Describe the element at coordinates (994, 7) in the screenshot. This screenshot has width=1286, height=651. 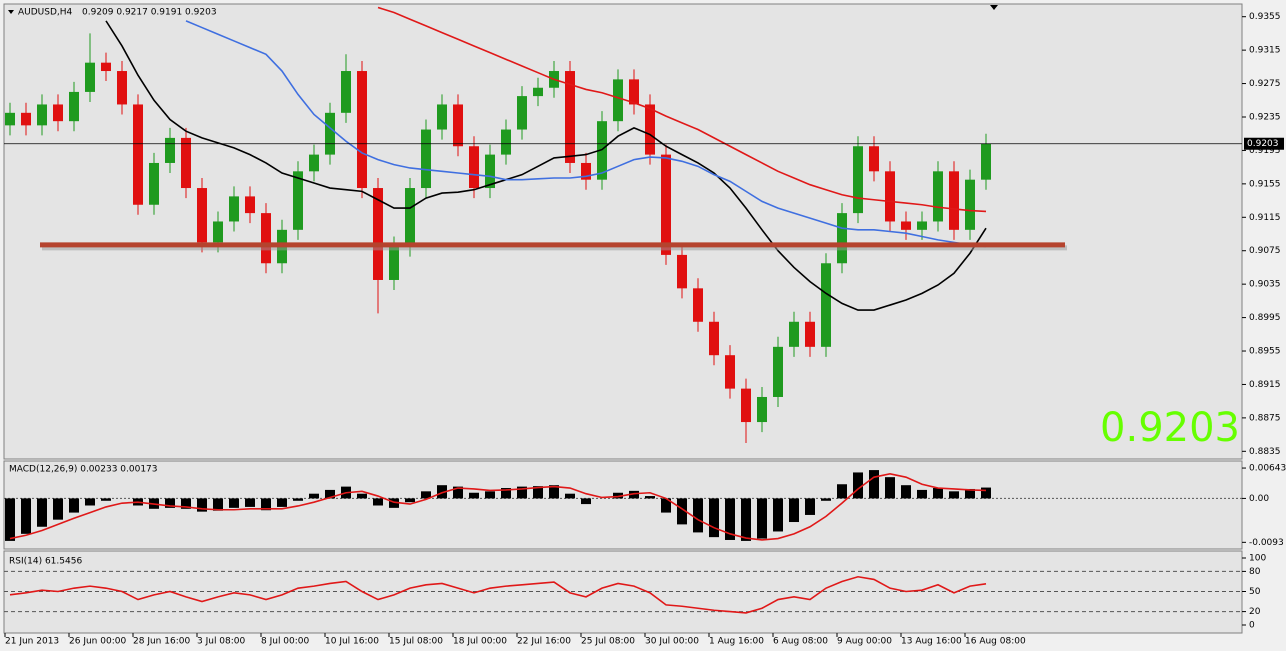
I see `shift-marker` at that location.